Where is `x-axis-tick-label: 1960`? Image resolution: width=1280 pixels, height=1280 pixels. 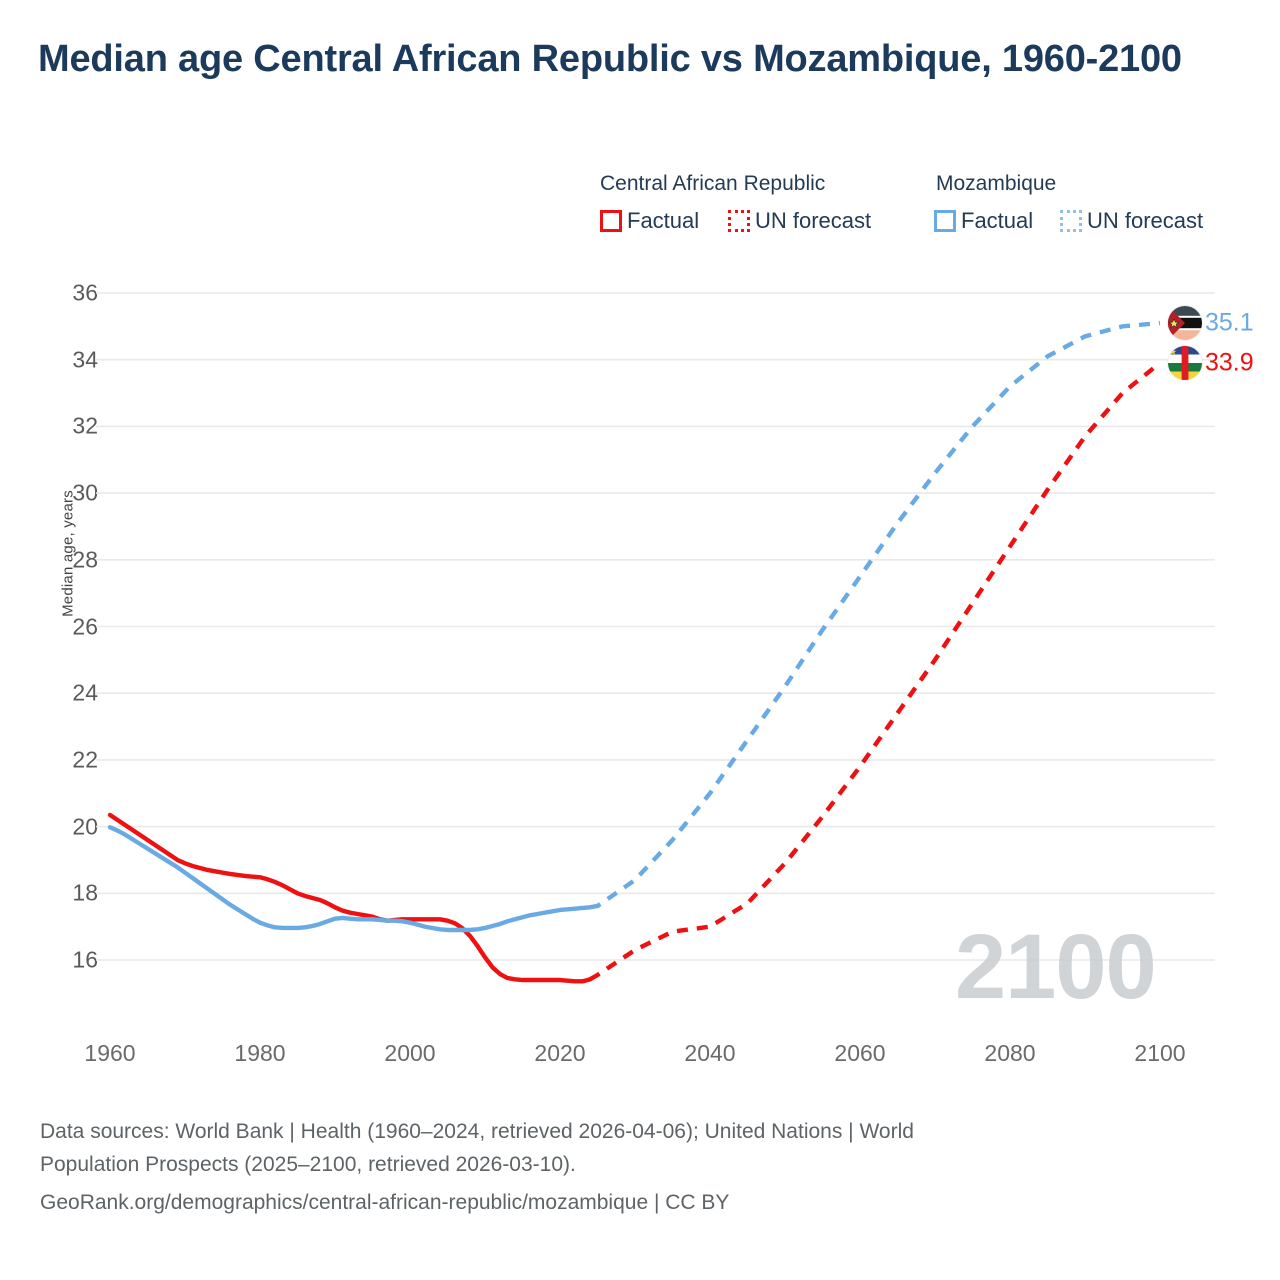
x-axis-tick-label: 1960 is located at coordinates (110, 1053).